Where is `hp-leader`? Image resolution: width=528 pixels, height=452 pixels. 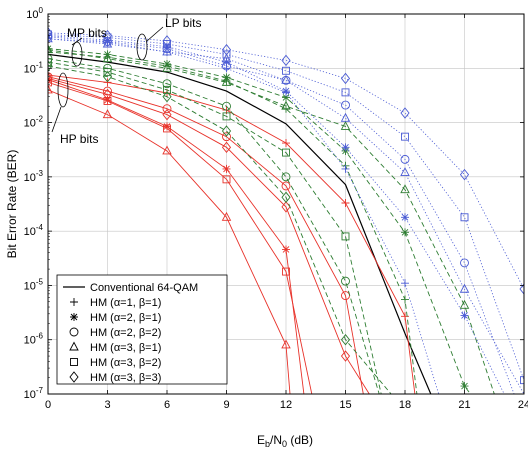 hp-leader is located at coordinates (56, 119).